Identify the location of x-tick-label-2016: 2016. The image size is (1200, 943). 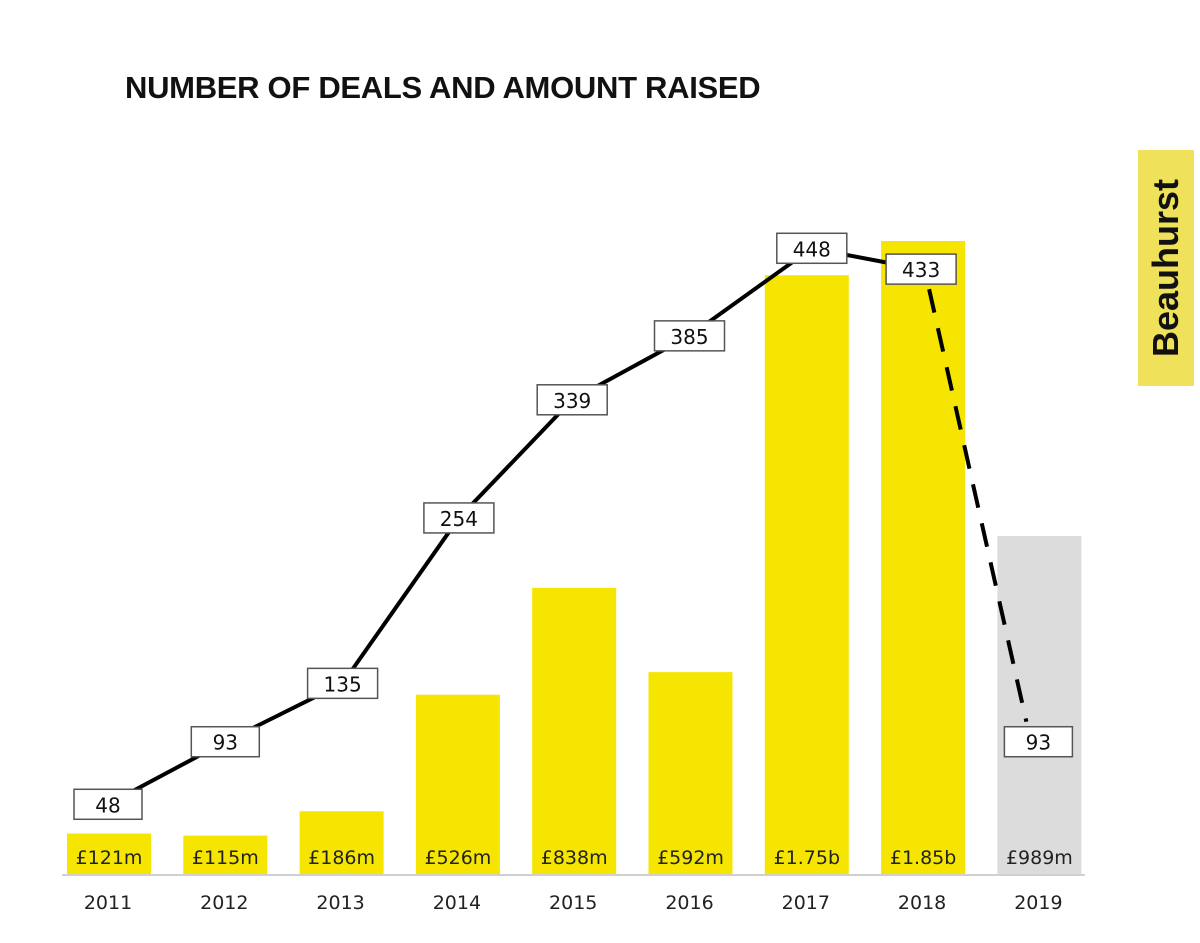
(689, 903).